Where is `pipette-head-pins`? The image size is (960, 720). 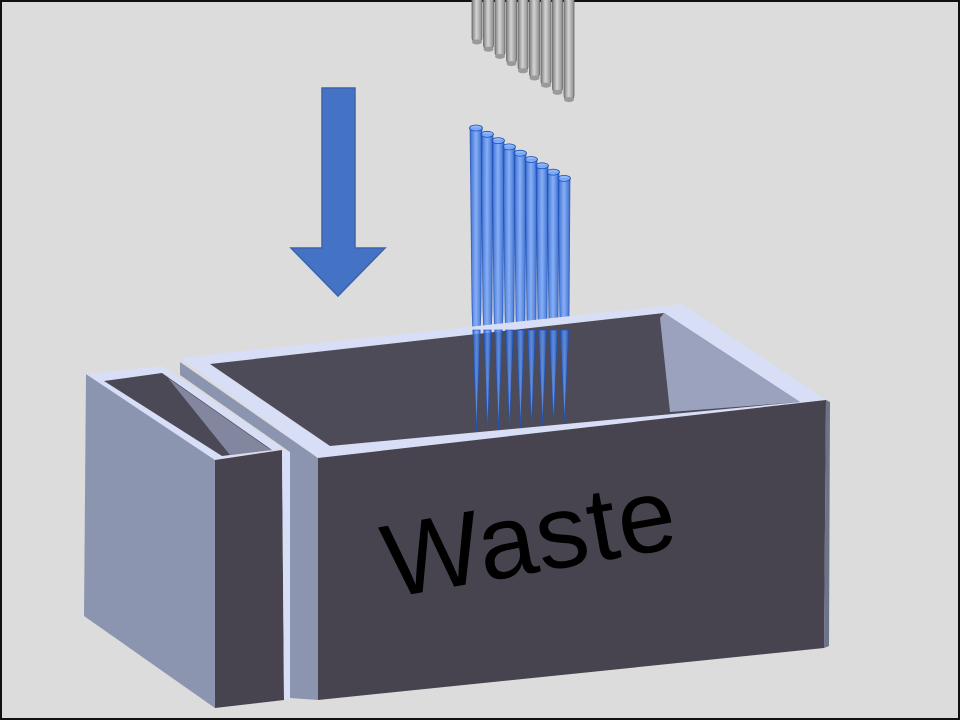 pipette-head-pins is located at coordinates (523, 51).